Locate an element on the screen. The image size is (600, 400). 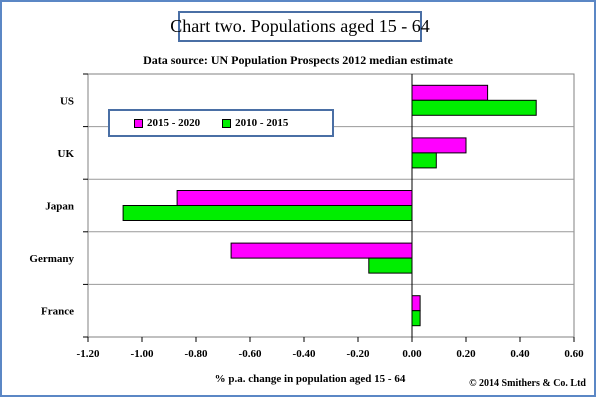
legend-label-2010-2015: 2010 - 2015 is located at coordinates (262, 123).